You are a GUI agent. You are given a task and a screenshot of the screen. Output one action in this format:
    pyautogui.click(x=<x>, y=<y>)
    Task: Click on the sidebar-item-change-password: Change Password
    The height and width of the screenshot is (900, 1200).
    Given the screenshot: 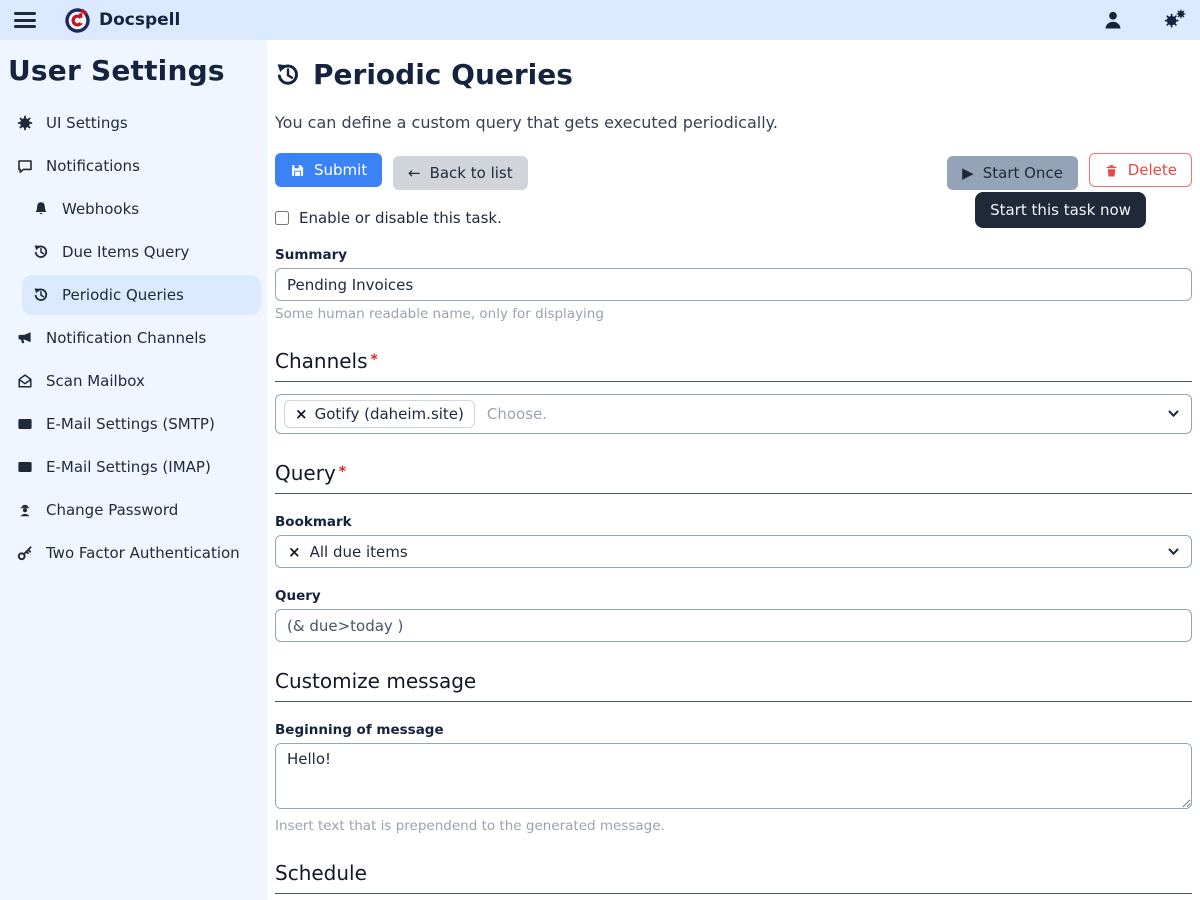 What is the action you would take?
    pyautogui.click(x=133, y=510)
    